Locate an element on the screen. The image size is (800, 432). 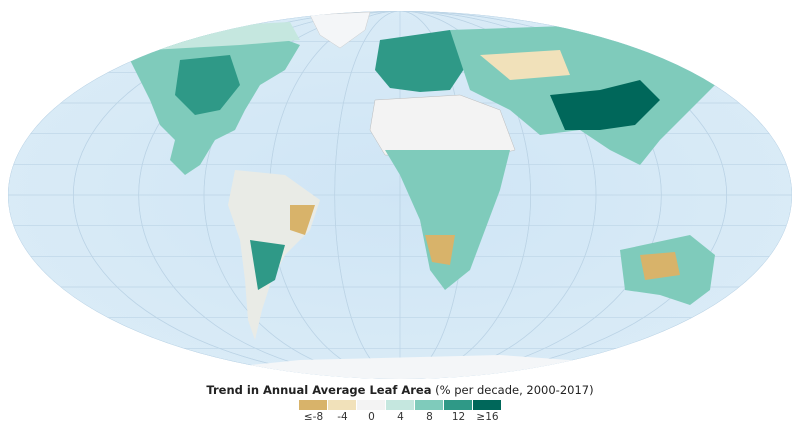
legend-swatches is located at coordinates (400, 405).